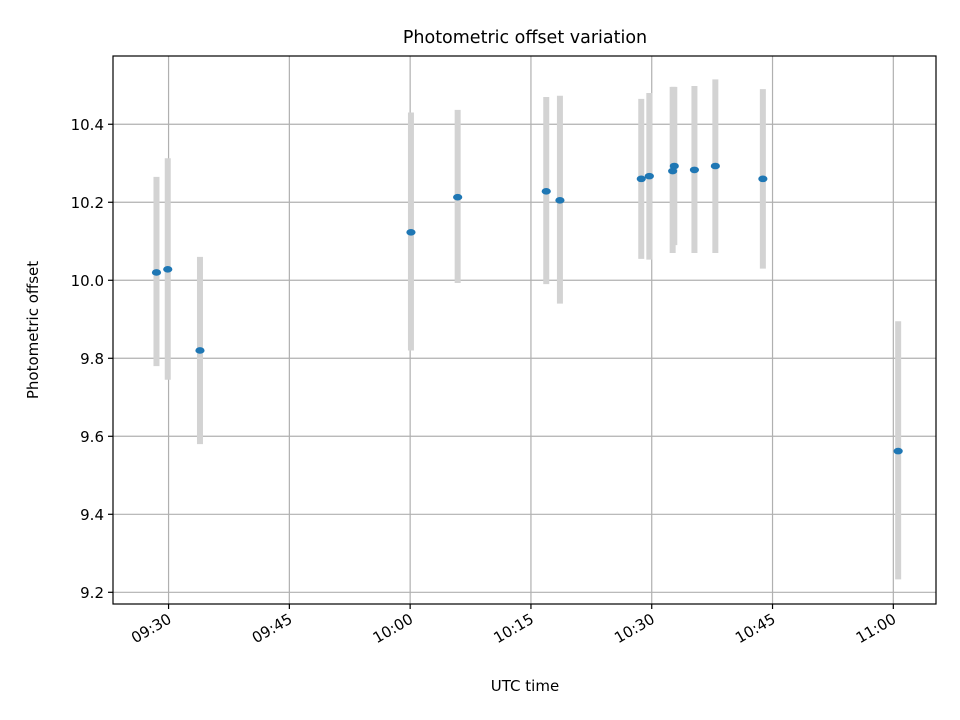  What do you see at coordinates (33, 330) in the screenshot?
I see `y-axis-label: Photometric offset` at bounding box center [33, 330].